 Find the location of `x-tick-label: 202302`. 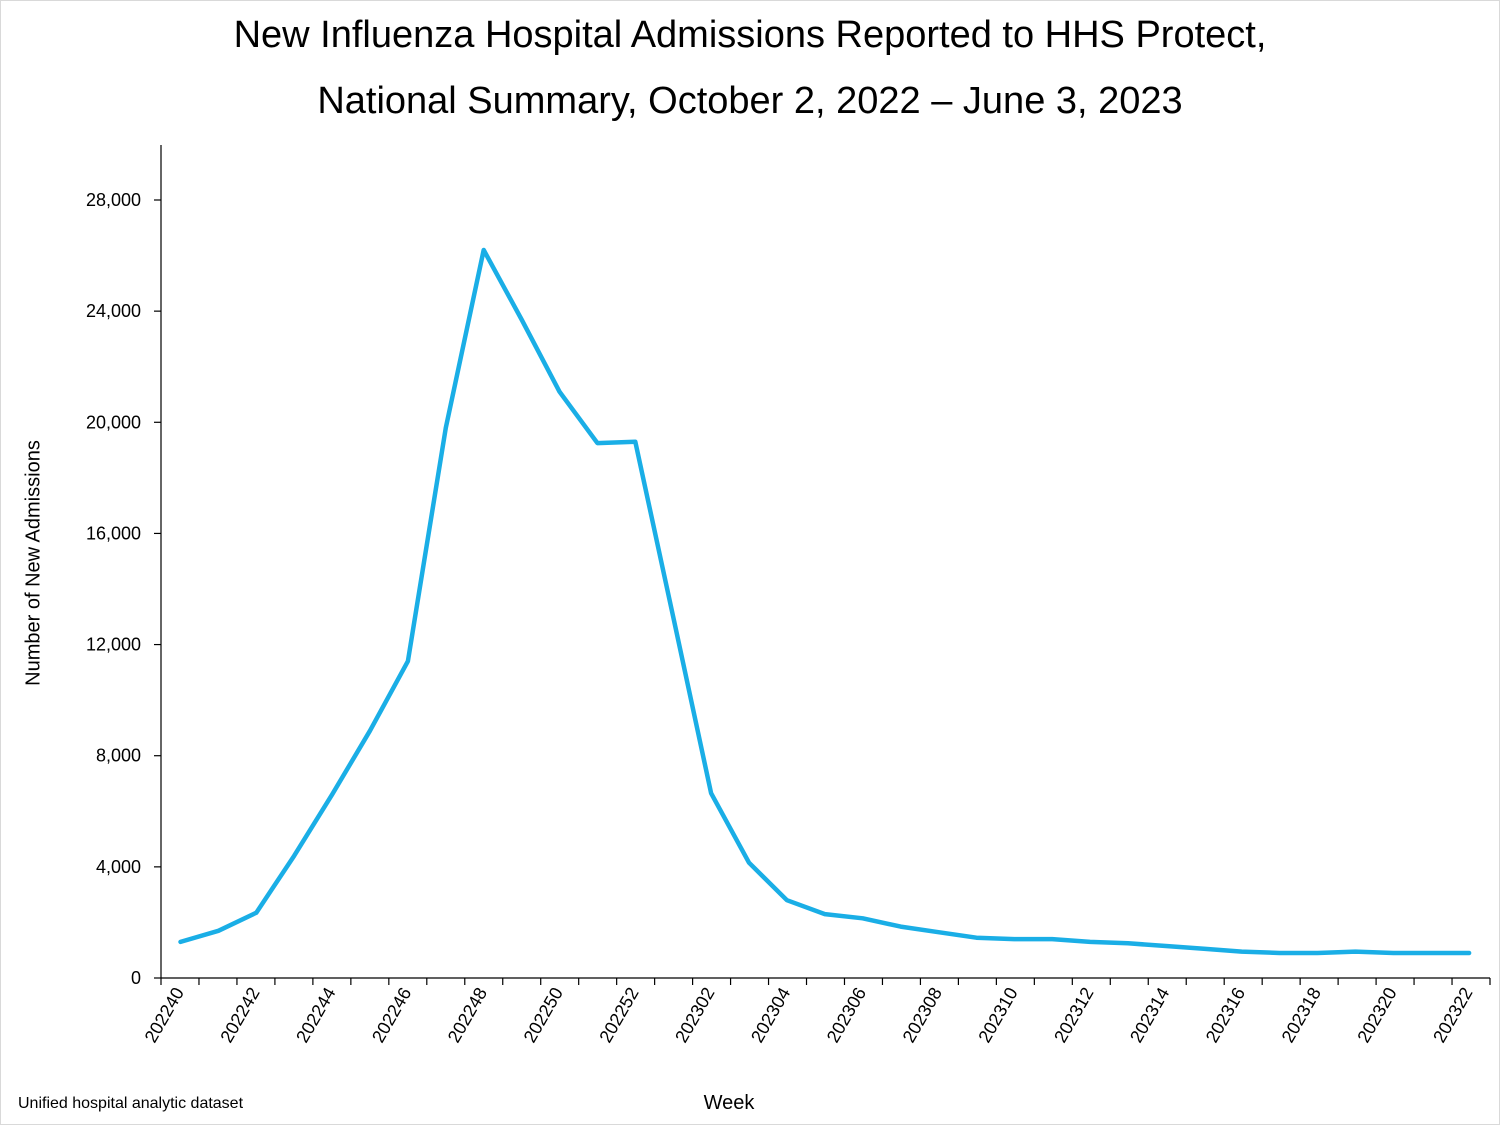

x-tick-label: 202302 is located at coordinates (694, 1015).